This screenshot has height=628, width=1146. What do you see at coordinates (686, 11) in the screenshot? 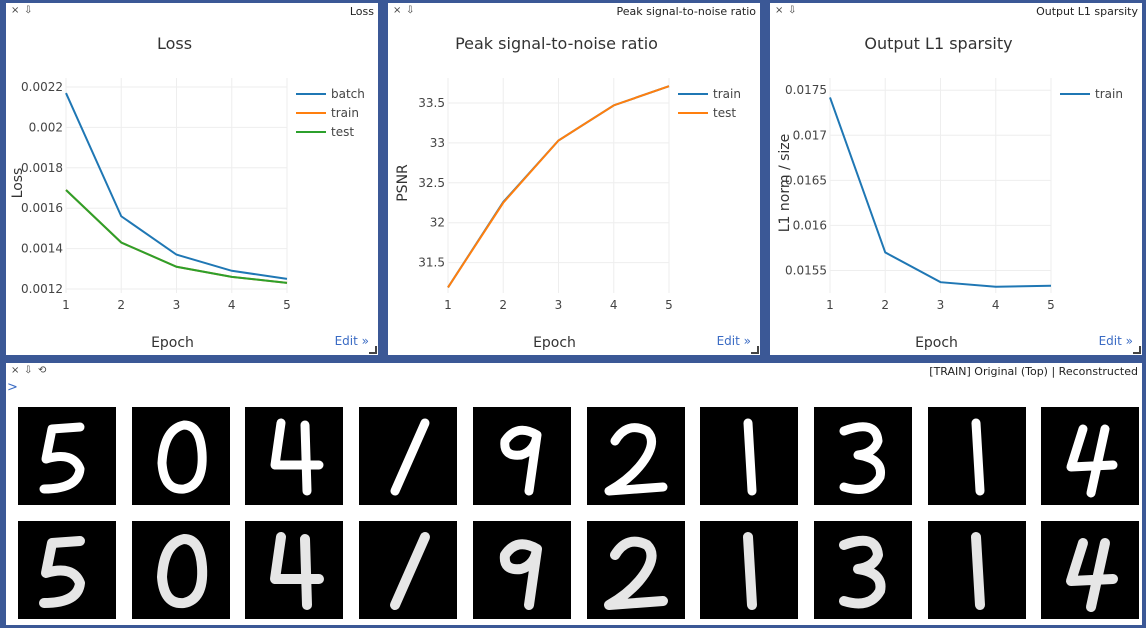
I see `pane-window-title: Peak signal-to-noise ratio` at bounding box center [686, 11].